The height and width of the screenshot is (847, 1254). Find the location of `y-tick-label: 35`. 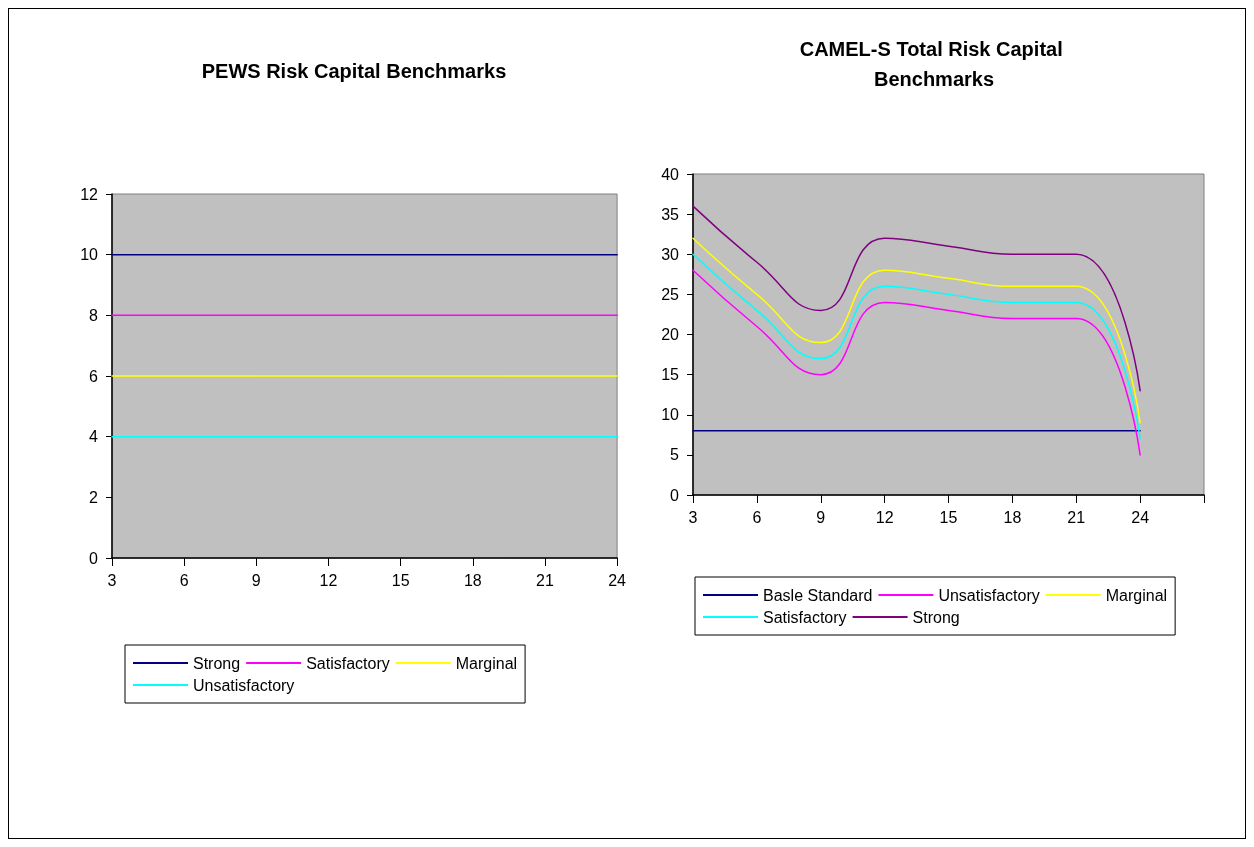

y-tick-label: 35 is located at coordinates (670, 214).